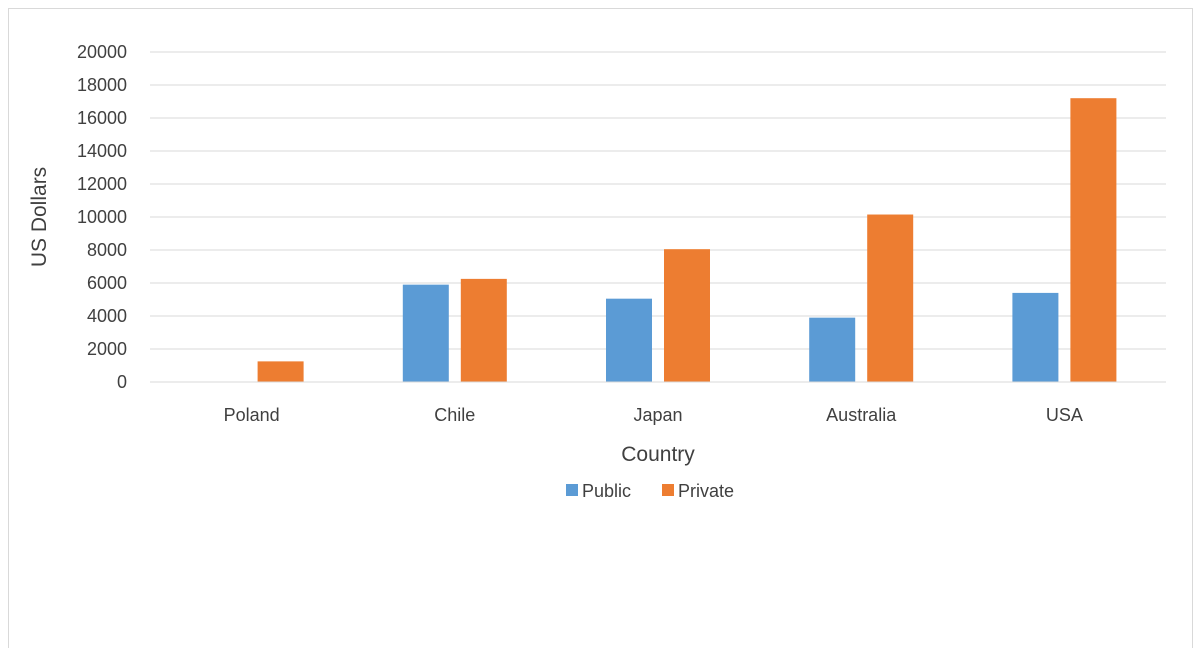 This screenshot has width=1203, height=650. What do you see at coordinates (1093, 240) in the screenshot?
I see `bar-private-usa` at bounding box center [1093, 240].